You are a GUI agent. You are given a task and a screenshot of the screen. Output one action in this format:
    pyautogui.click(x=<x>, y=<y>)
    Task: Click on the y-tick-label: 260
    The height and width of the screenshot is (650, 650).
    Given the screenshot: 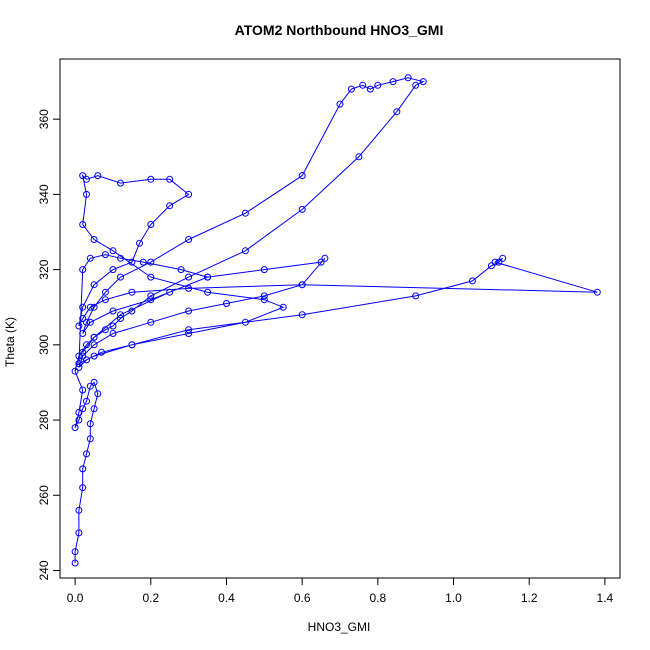 What is the action you would take?
    pyautogui.click(x=44, y=495)
    